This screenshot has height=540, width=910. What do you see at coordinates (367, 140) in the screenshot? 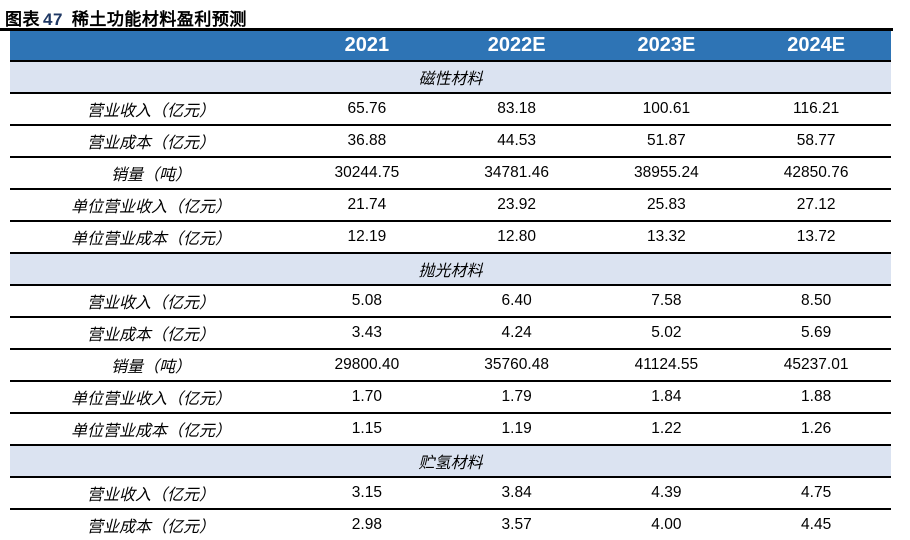
I see `cell-value: 36.88` at bounding box center [367, 140].